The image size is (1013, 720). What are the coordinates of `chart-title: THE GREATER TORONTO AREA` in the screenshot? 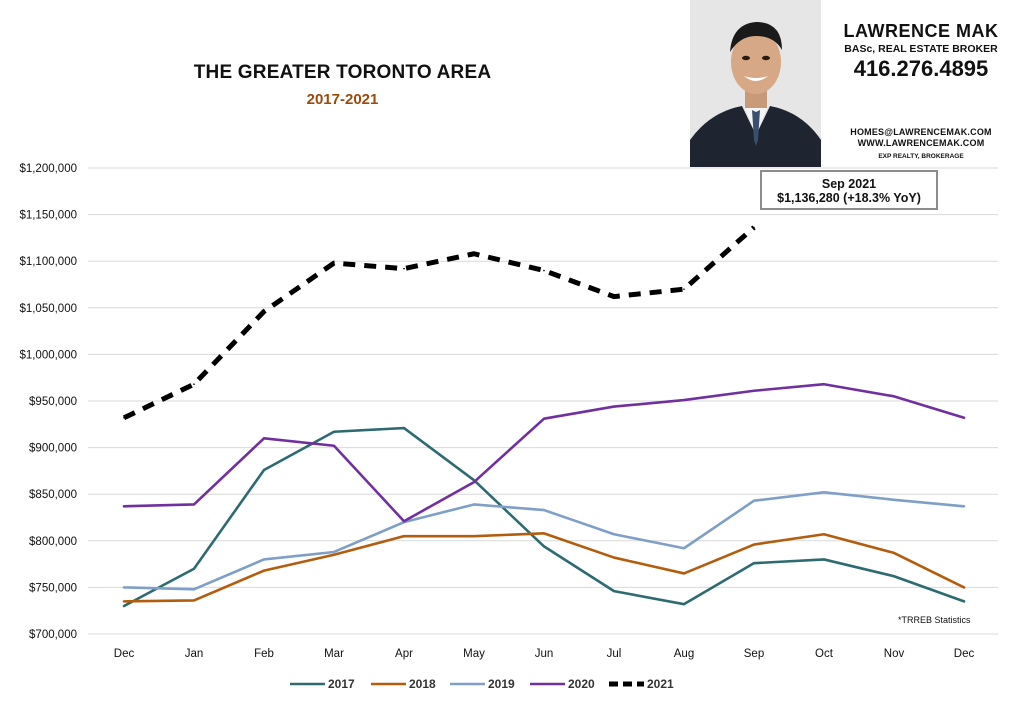 It's located at (342, 72).